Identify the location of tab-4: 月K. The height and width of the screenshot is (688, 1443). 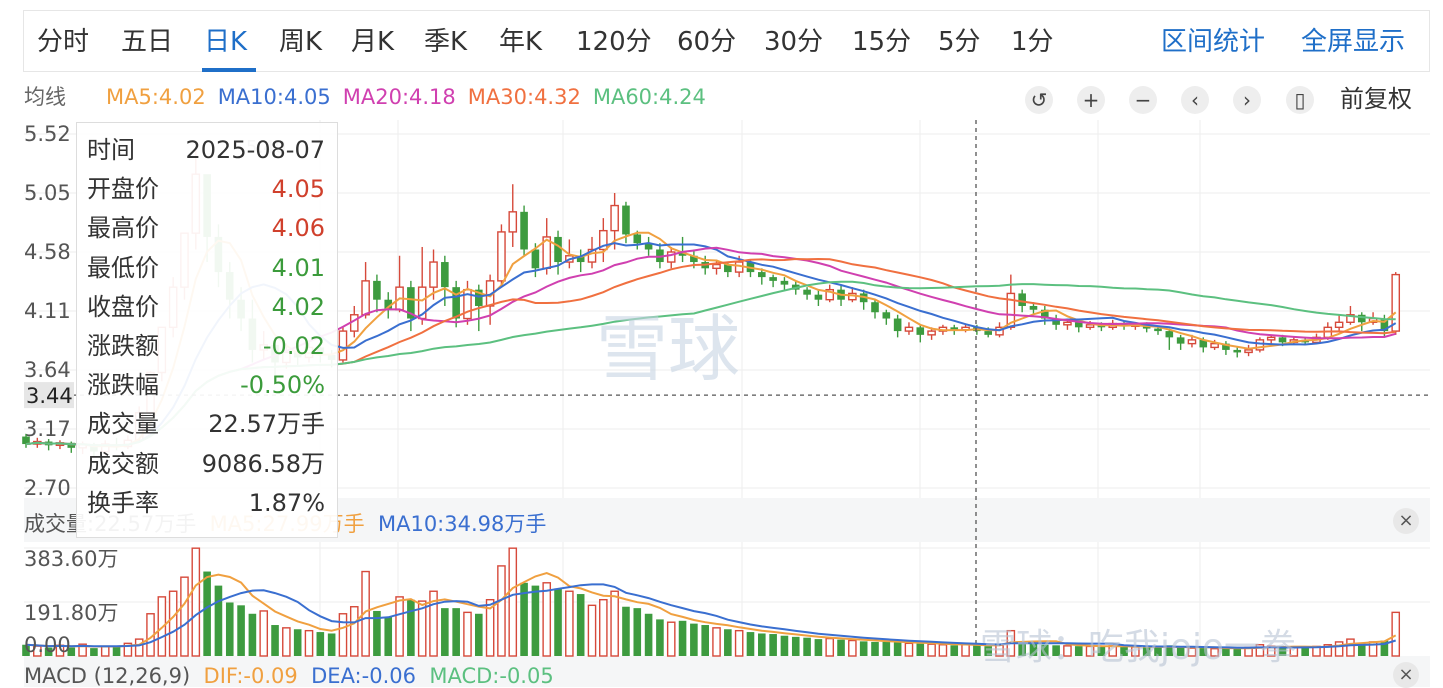
(373, 42).